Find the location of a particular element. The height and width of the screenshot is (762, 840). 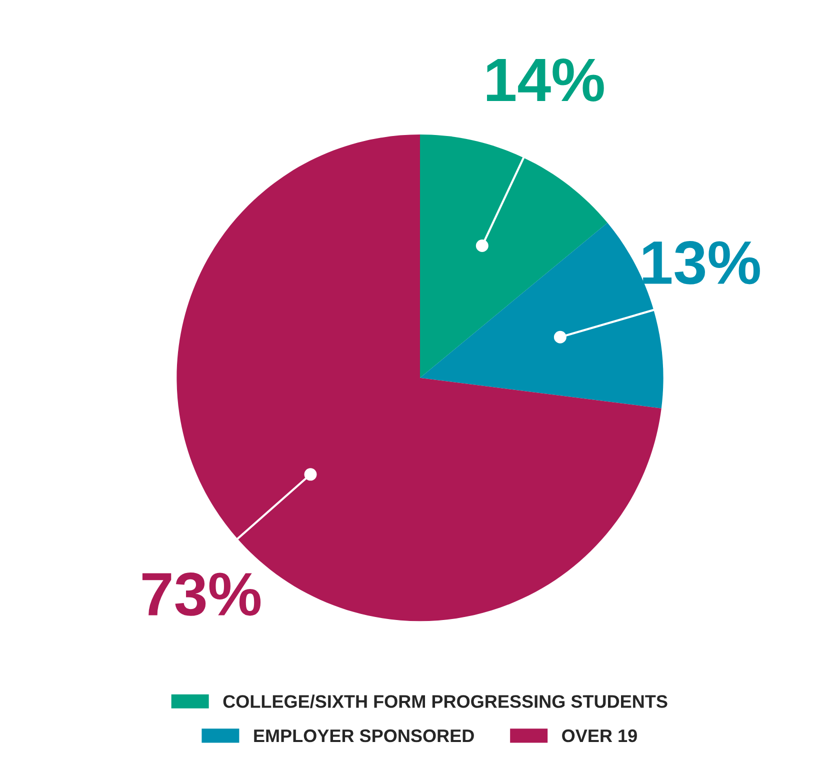

legend-label: OVER 19 is located at coordinates (599, 735).